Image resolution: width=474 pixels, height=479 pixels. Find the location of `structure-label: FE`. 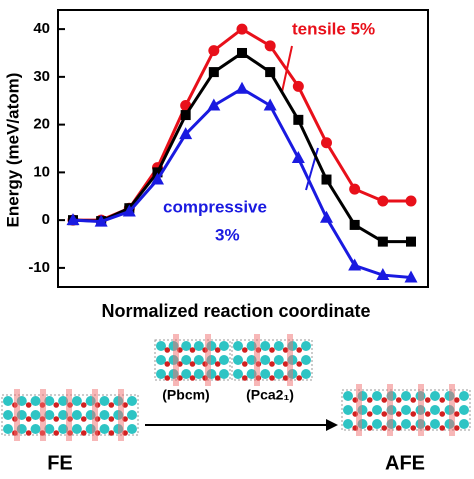

structure-label: FE is located at coordinates (60, 463).